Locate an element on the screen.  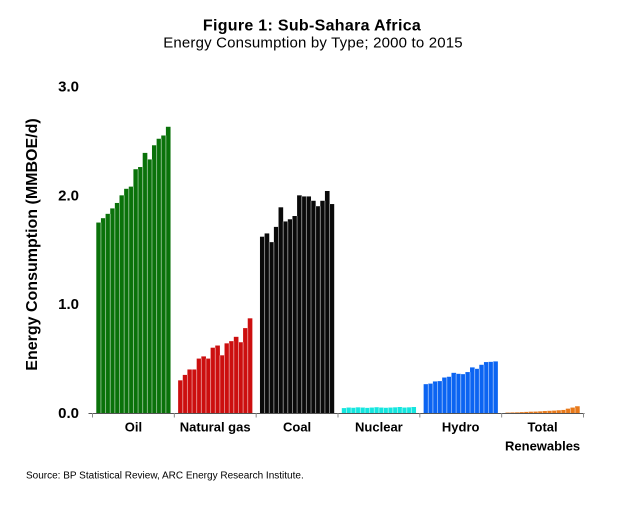
svg-text: Hydro is located at coordinates (461, 427).